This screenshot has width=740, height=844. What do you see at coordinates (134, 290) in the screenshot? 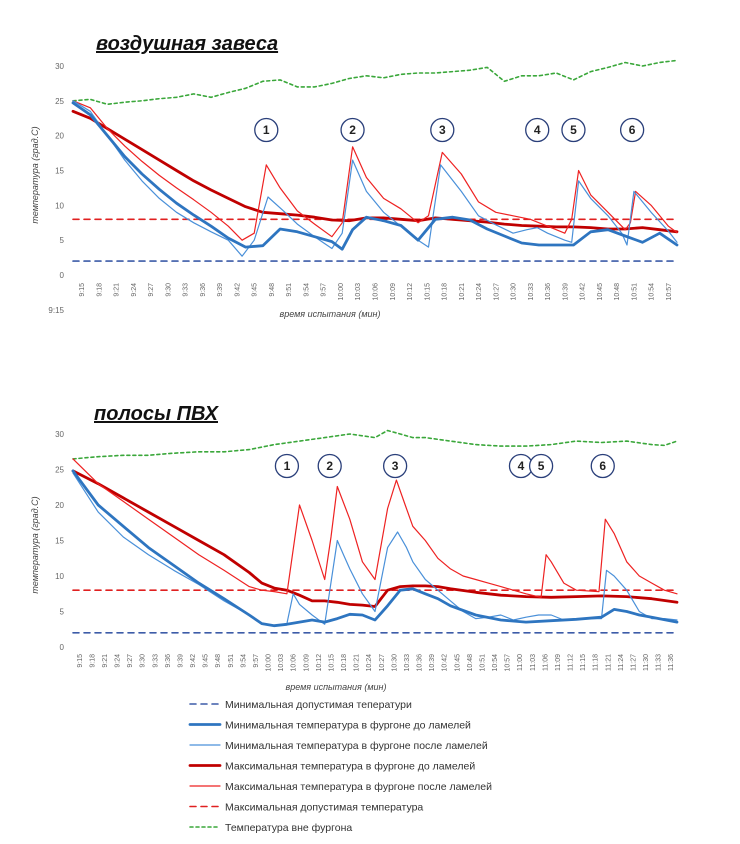
I see `x-tick-label: 9:24` at bounding box center [134, 290].